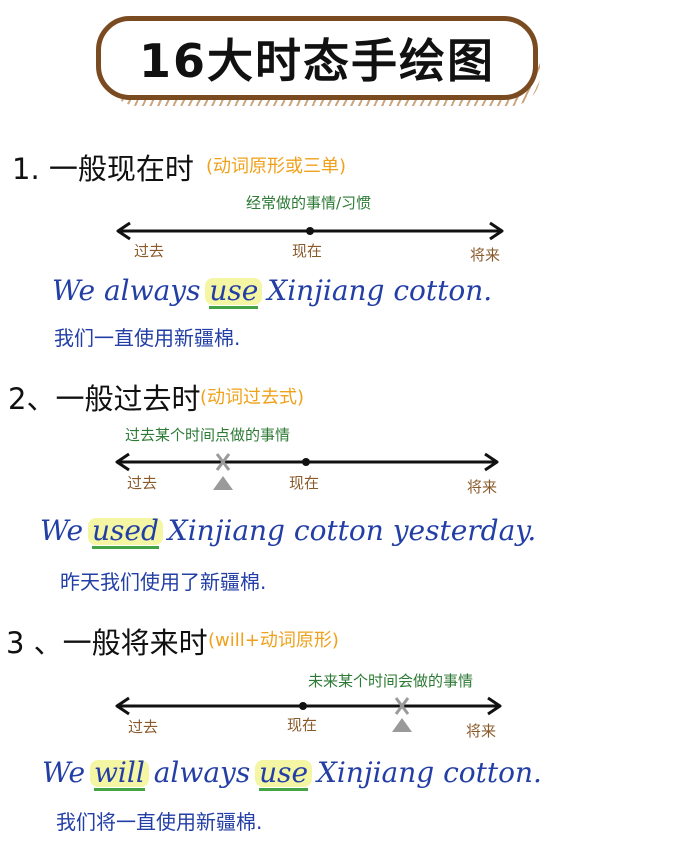  What do you see at coordinates (104, 399) in the screenshot?
I see `section-2-heading: 2、一般过去时` at bounding box center [104, 399].